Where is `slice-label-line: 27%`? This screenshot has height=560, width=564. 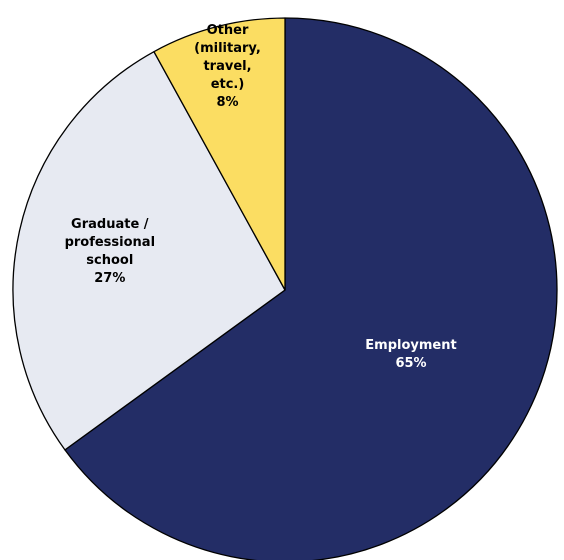
slice-label-line: 27% is located at coordinates (109, 278).